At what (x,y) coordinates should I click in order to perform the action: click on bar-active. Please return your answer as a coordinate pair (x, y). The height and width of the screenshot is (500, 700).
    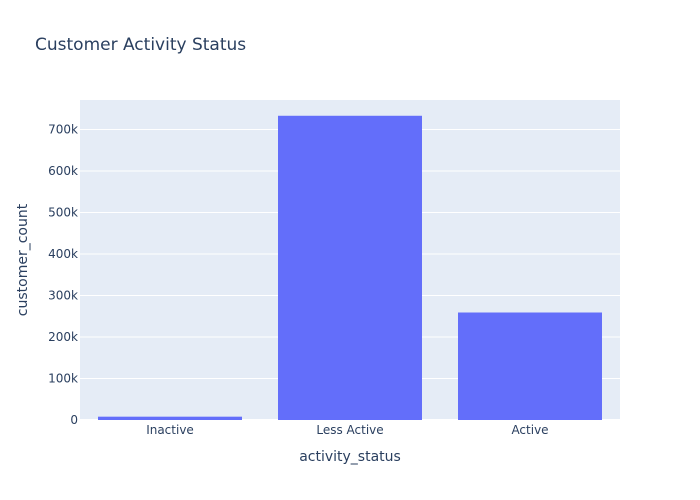
    Looking at the image, I should click on (530, 366).